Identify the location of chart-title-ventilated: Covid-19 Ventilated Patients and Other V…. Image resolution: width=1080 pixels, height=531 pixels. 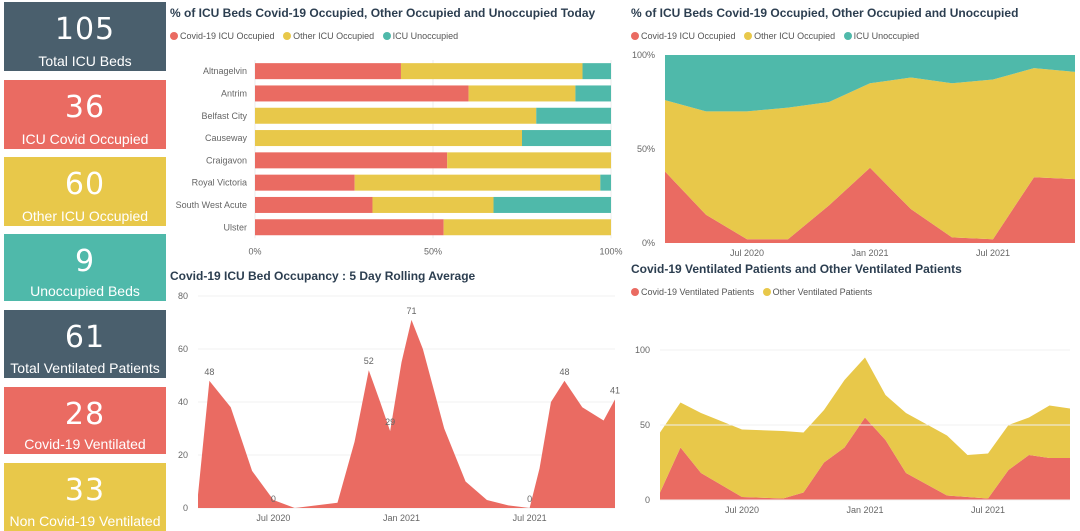
(796, 269).